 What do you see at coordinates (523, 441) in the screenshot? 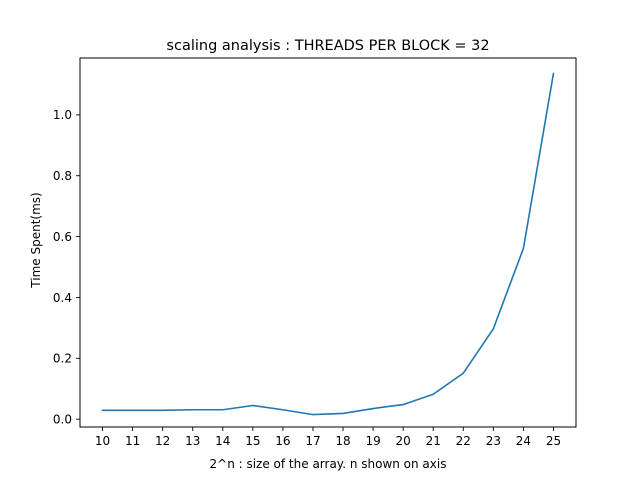
I see `x-tick-label: 24` at bounding box center [523, 441].